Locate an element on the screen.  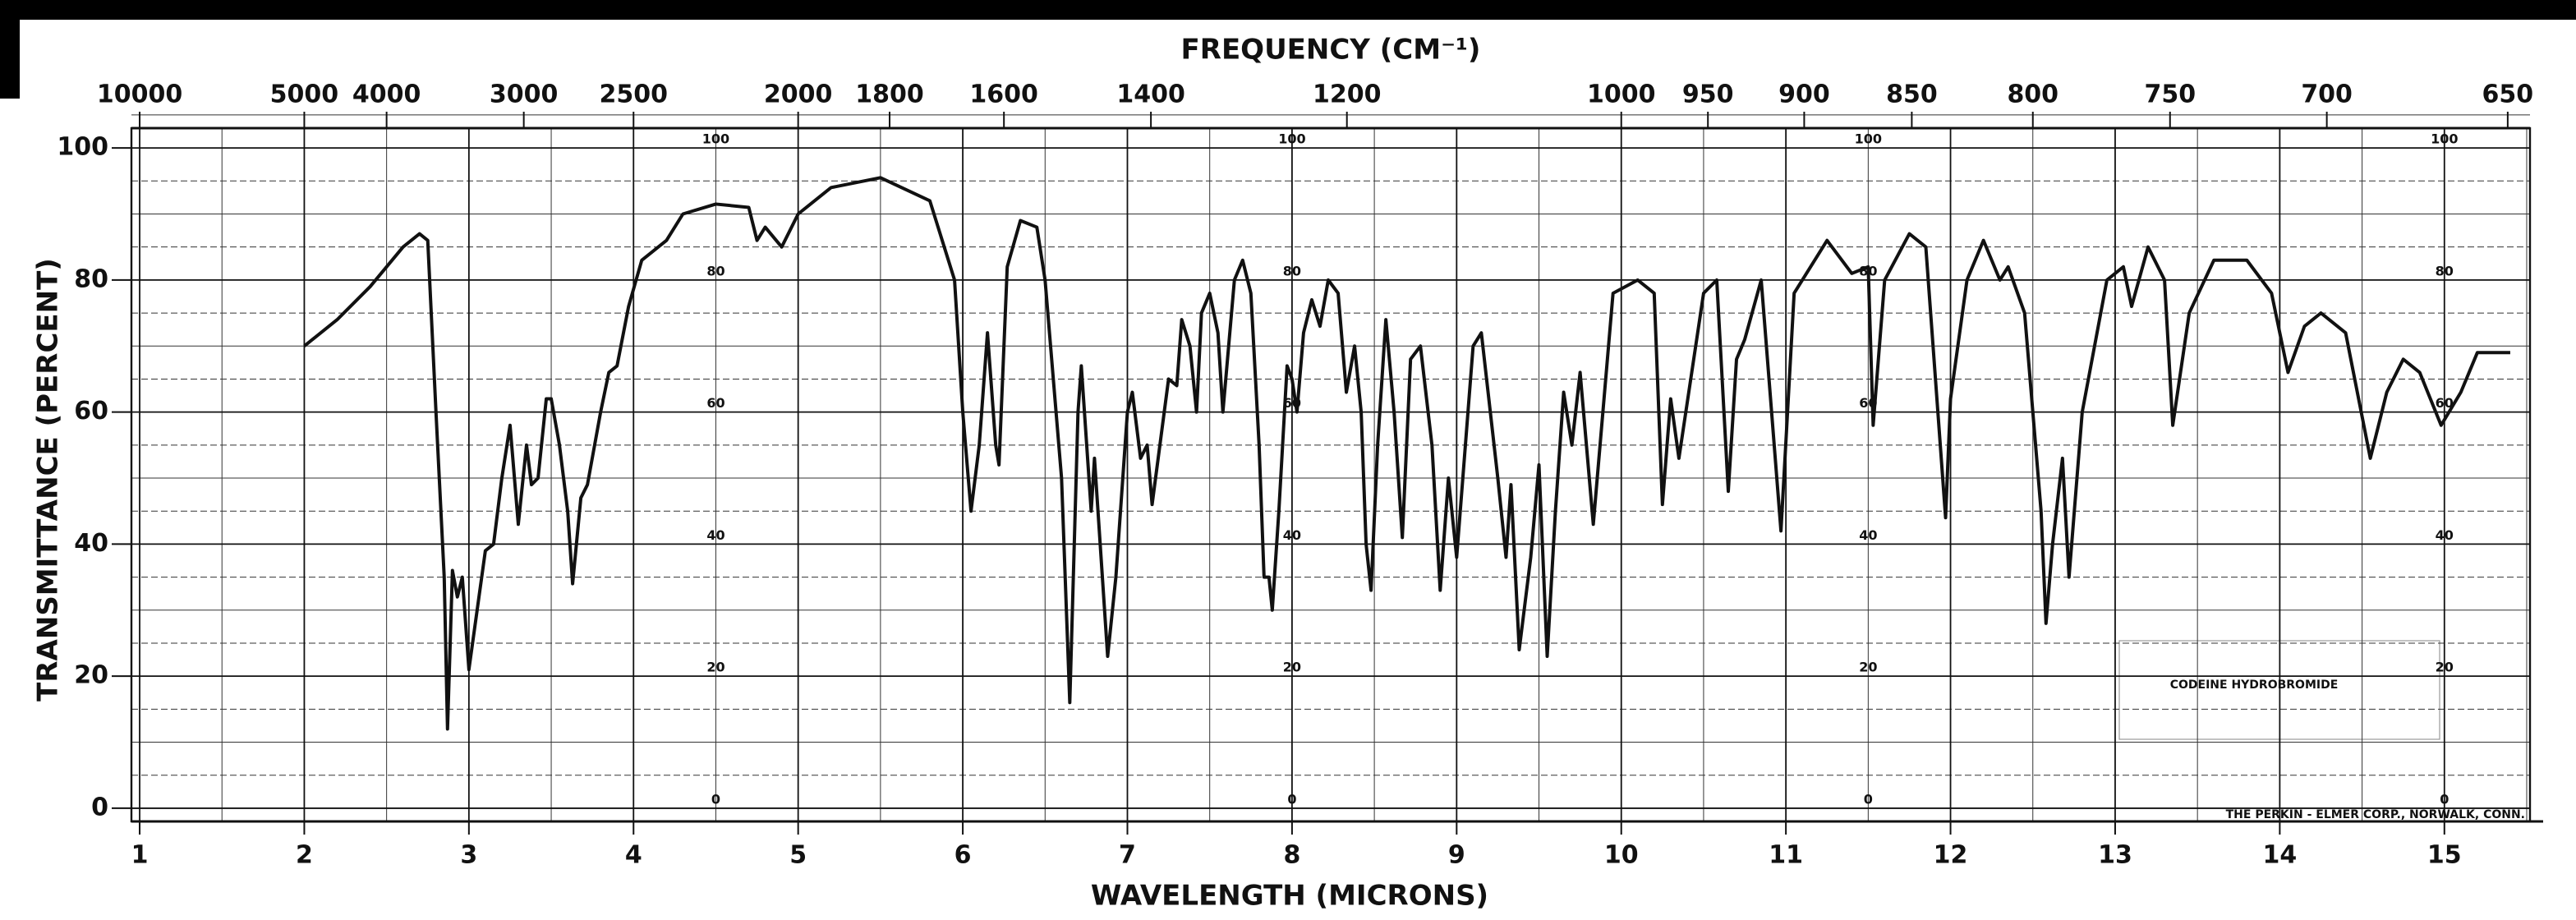
x2-tick-label: 10000 is located at coordinates (139, 94).